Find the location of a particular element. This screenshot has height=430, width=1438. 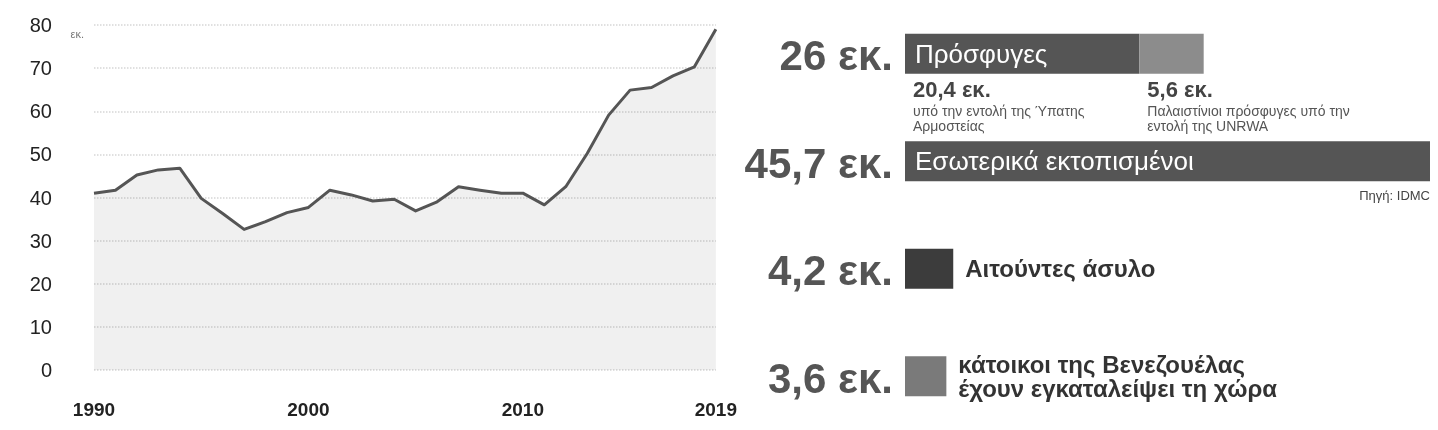

y-tick-label: 40 is located at coordinates (40, 197).